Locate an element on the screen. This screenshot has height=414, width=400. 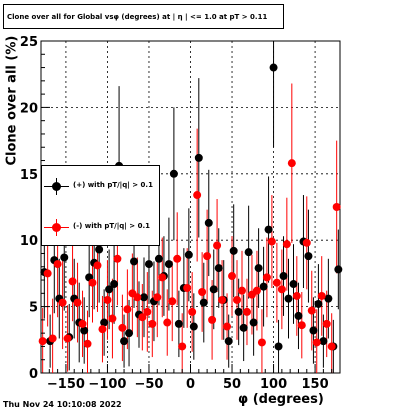
x-tick-label: 0 is located at coordinates (190, 384).